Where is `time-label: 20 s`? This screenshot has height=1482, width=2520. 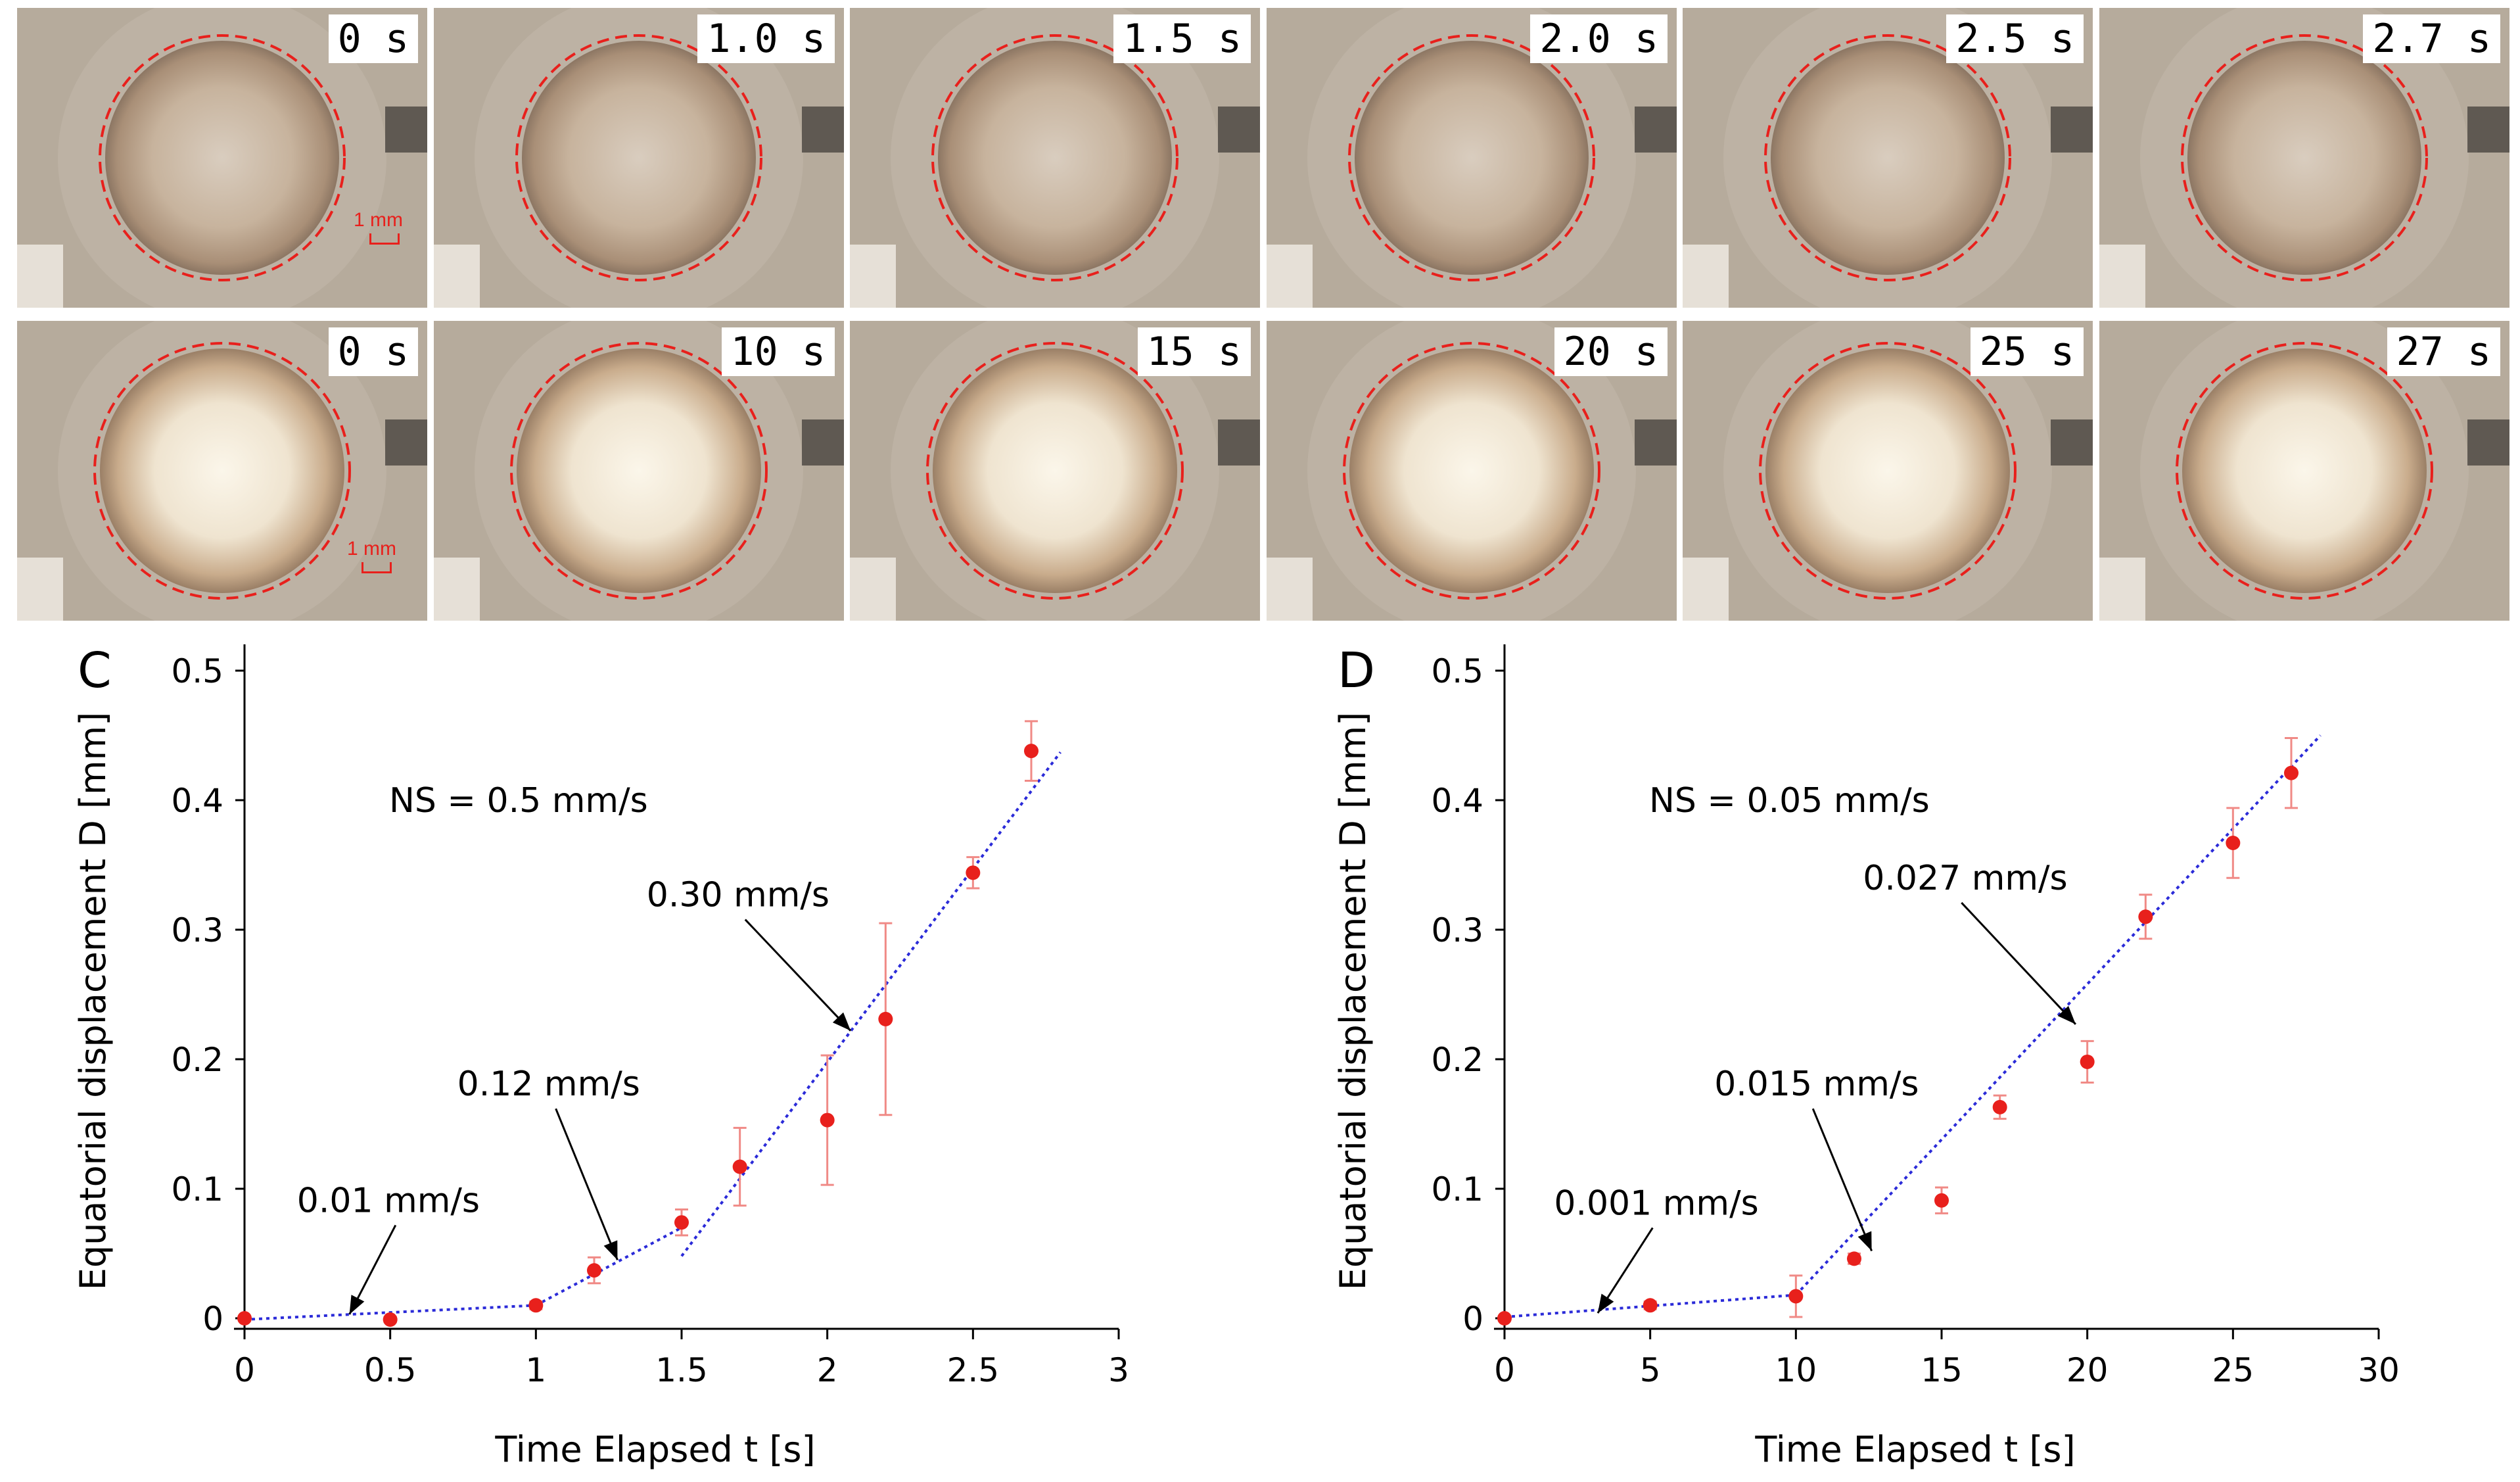
time-label: 20 s is located at coordinates (1611, 351).